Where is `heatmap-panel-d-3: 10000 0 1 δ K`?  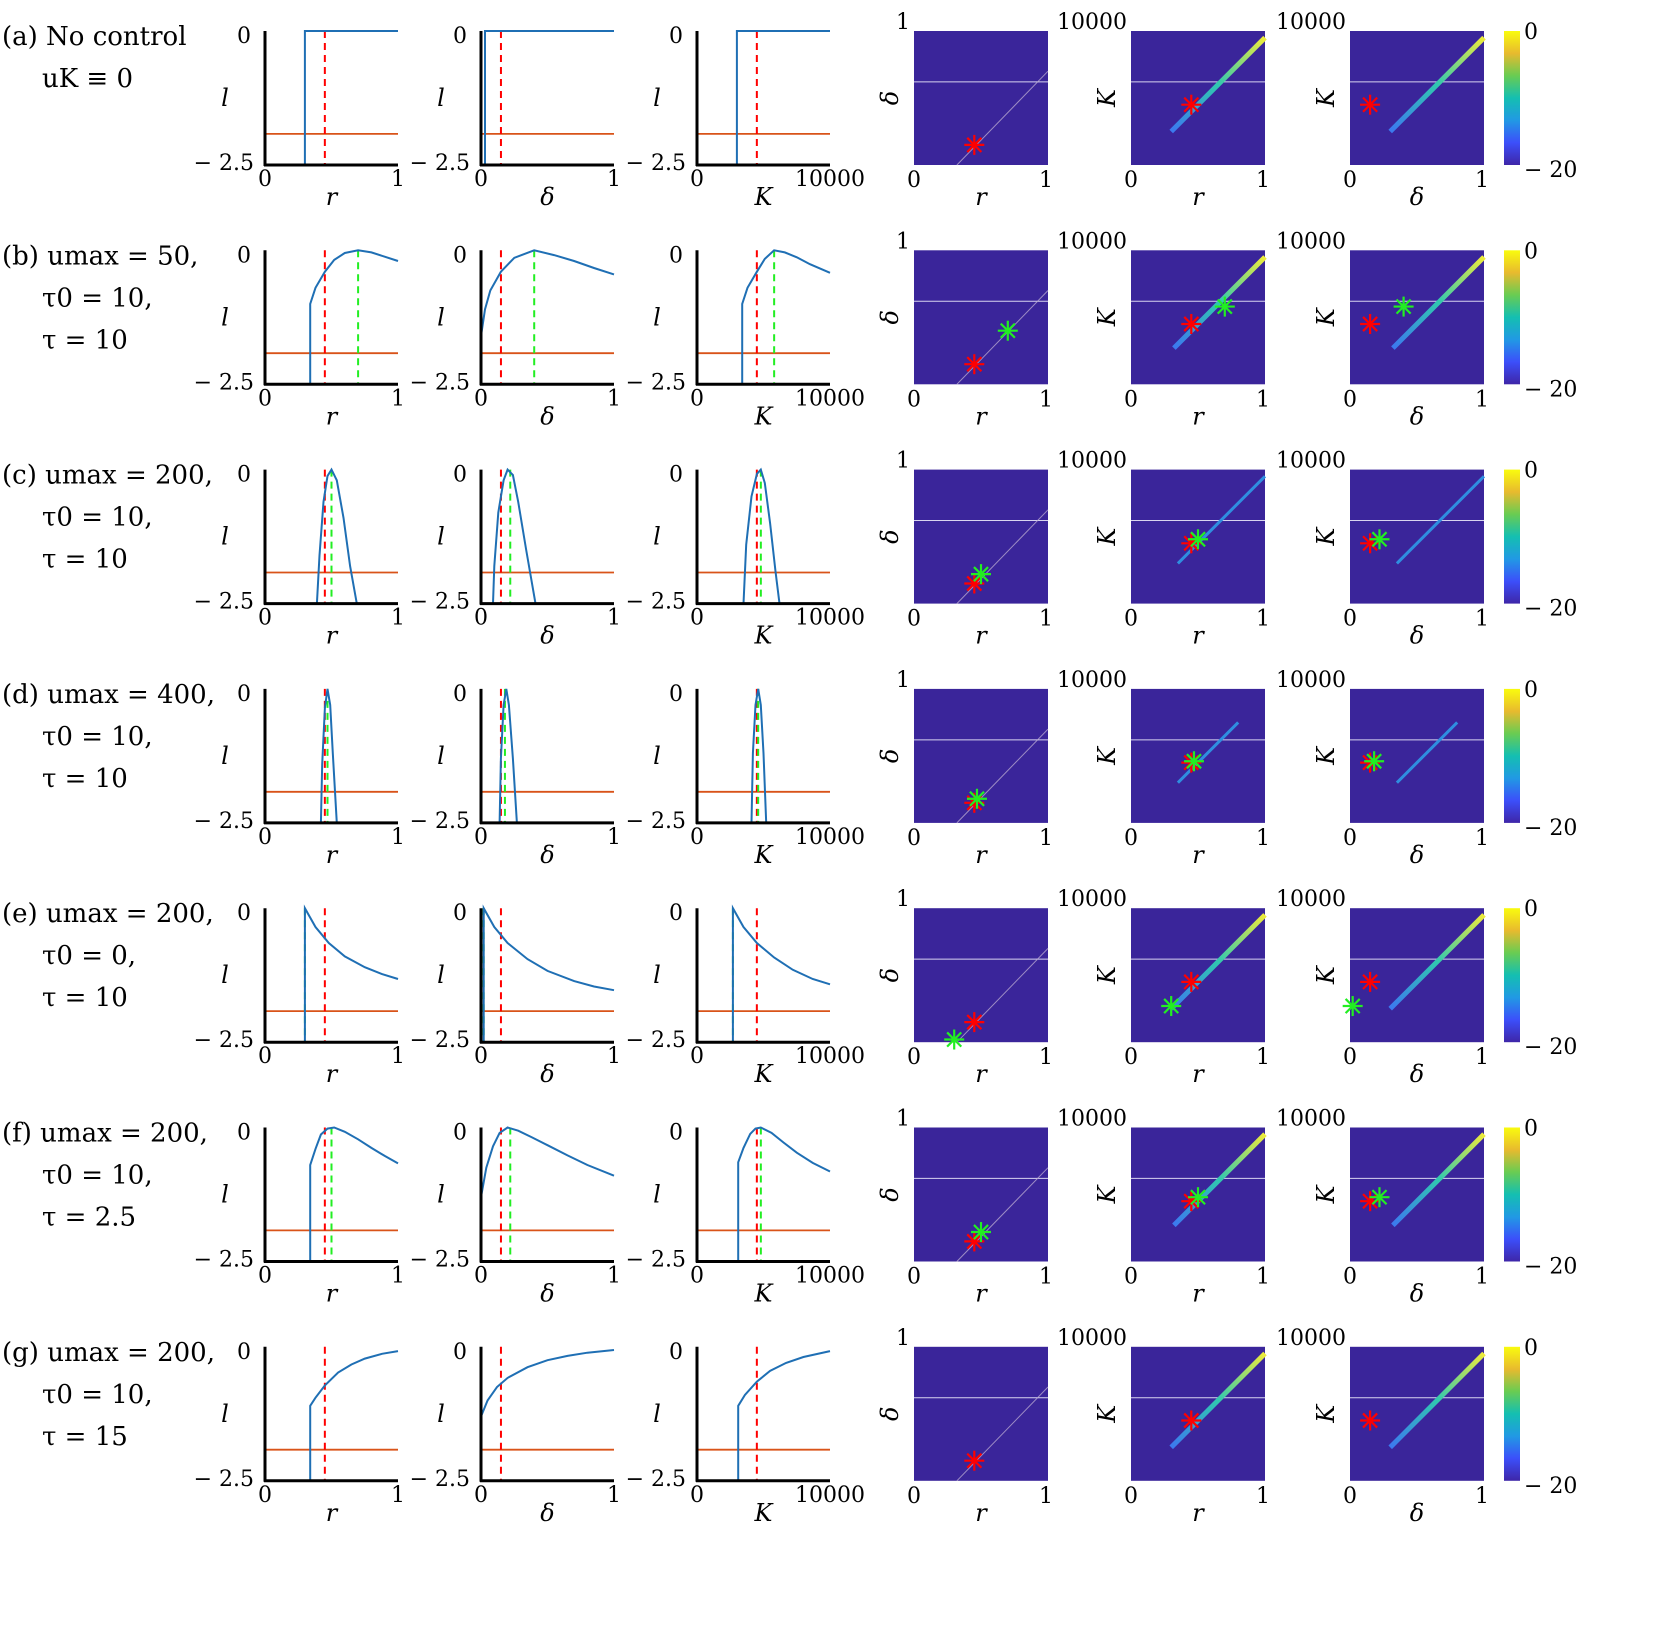 heatmap-panel-d-3: 10000 0 1 δ K is located at coordinates (1382, 768).